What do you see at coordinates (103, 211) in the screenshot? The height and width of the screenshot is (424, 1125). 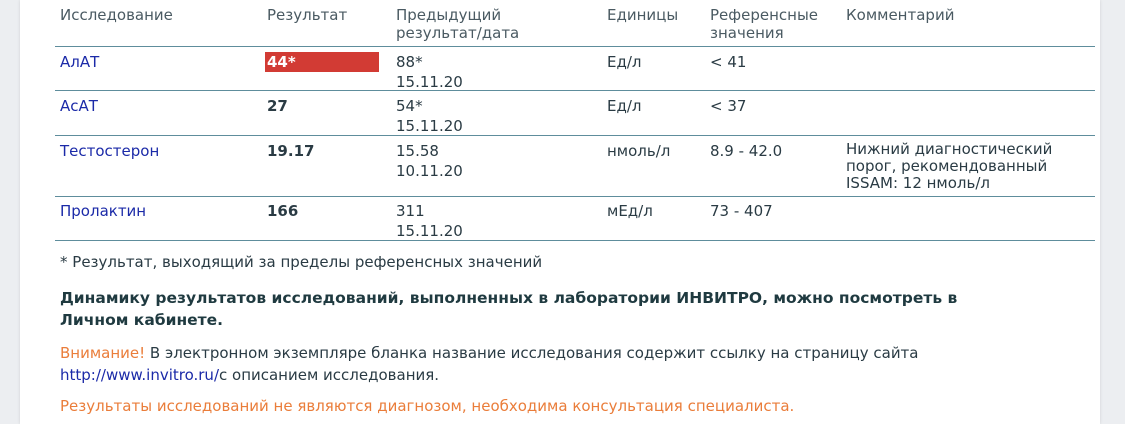 I see `test-link-prolactin: Пролактин` at bounding box center [103, 211].